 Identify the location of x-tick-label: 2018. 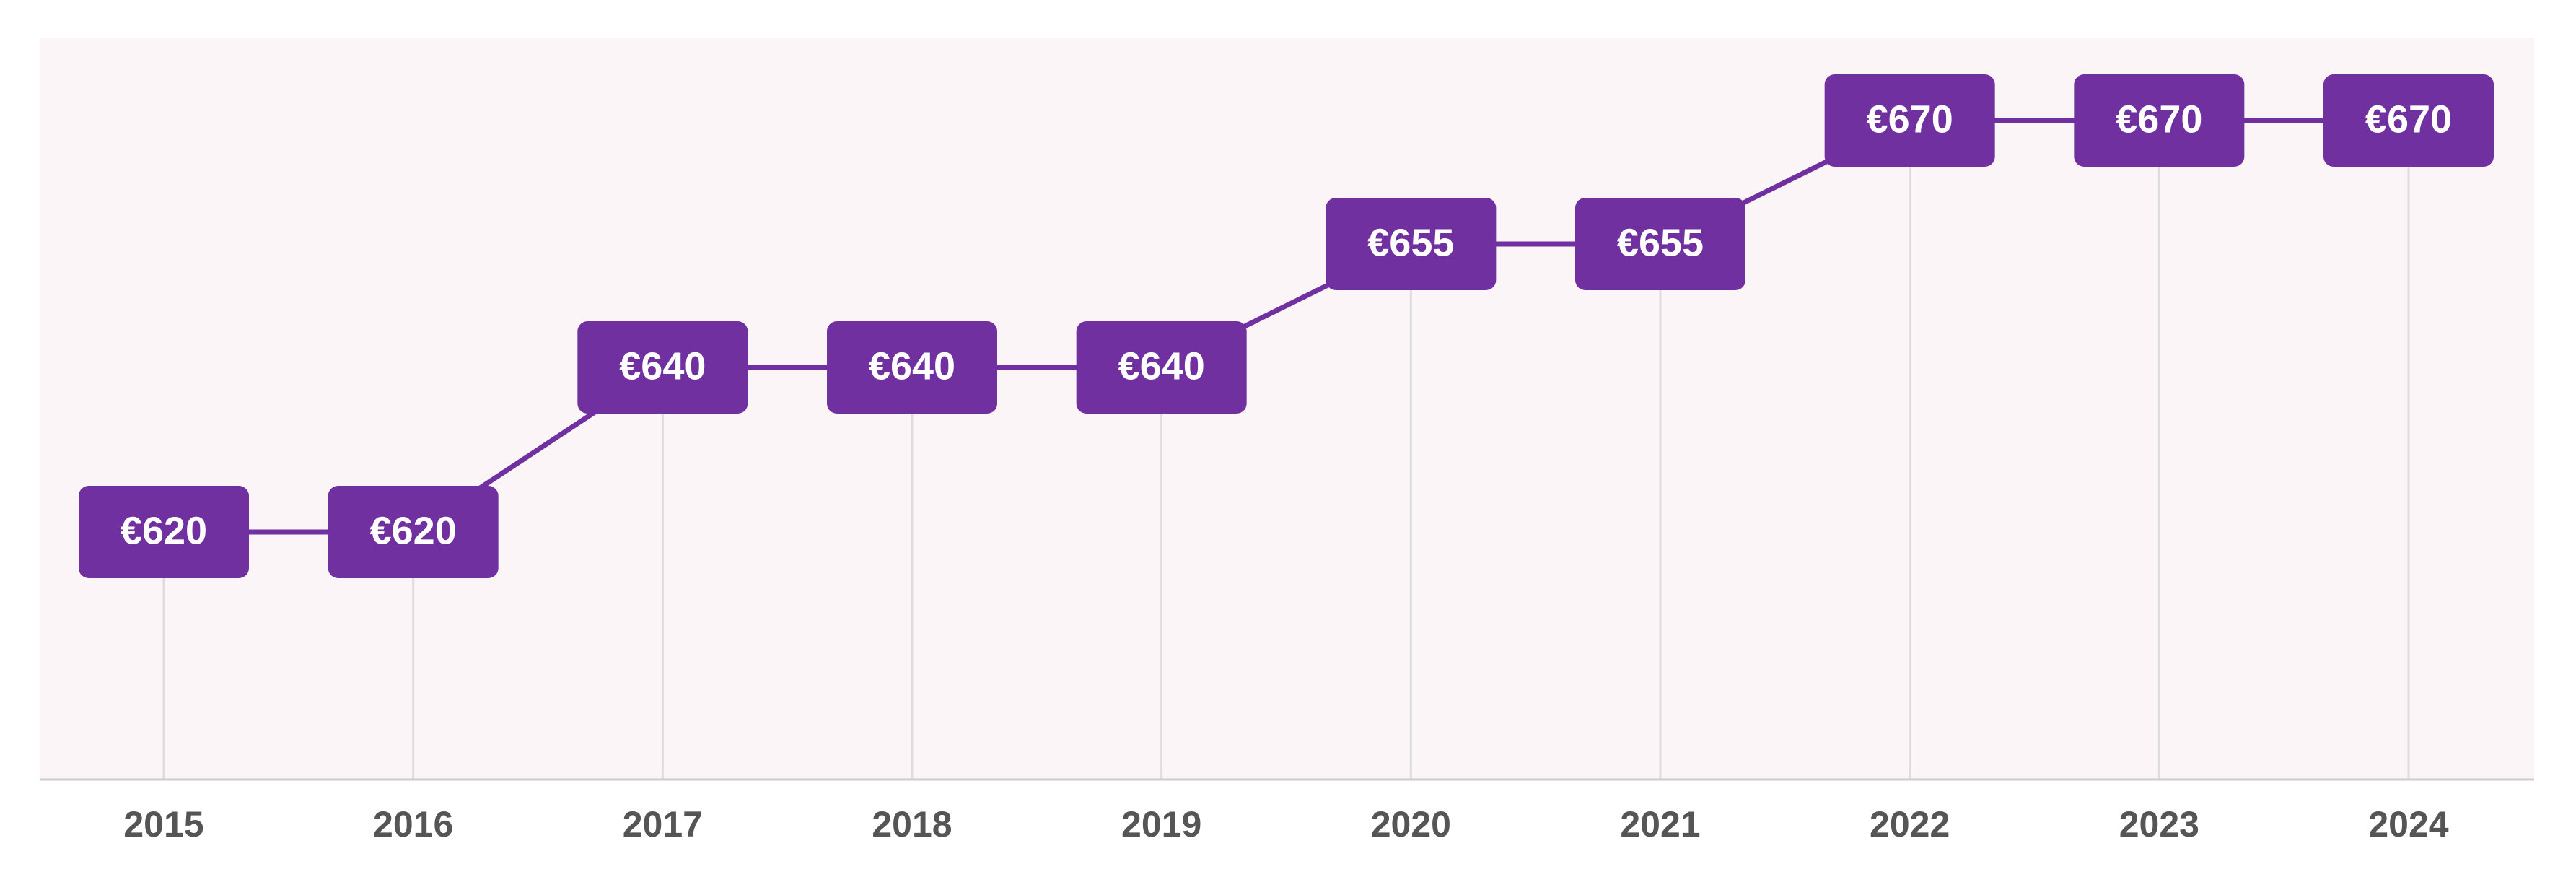
(912, 824).